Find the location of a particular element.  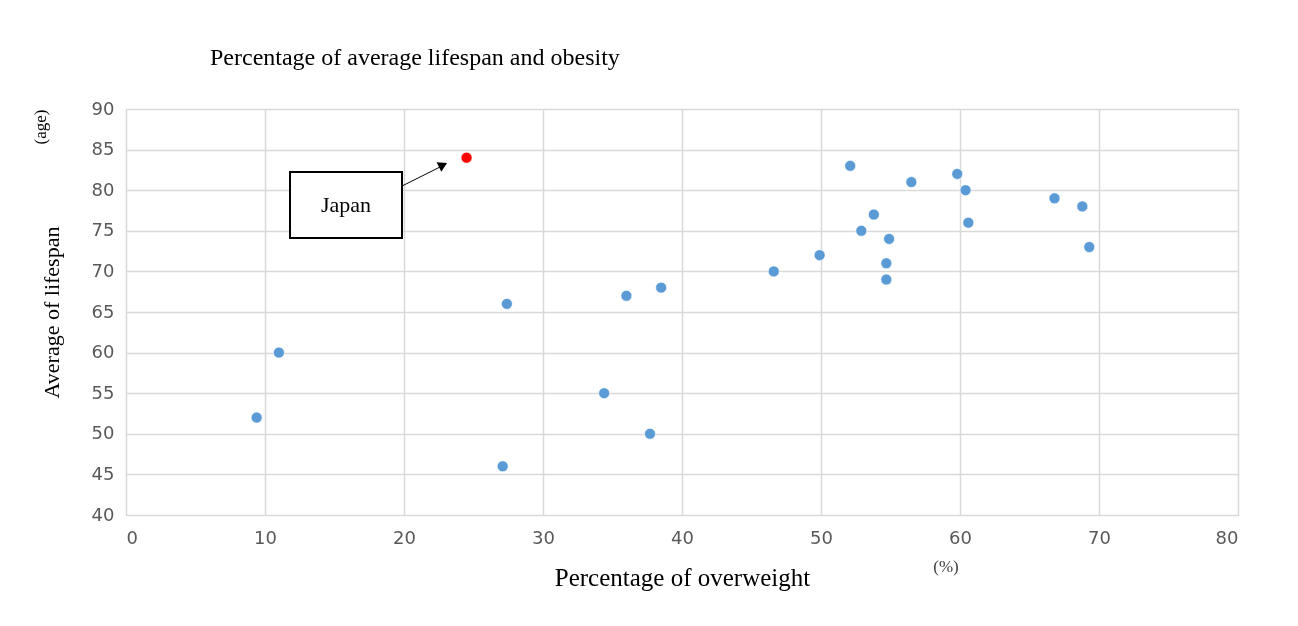

y-tick-label: 40 is located at coordinates (103, 514).